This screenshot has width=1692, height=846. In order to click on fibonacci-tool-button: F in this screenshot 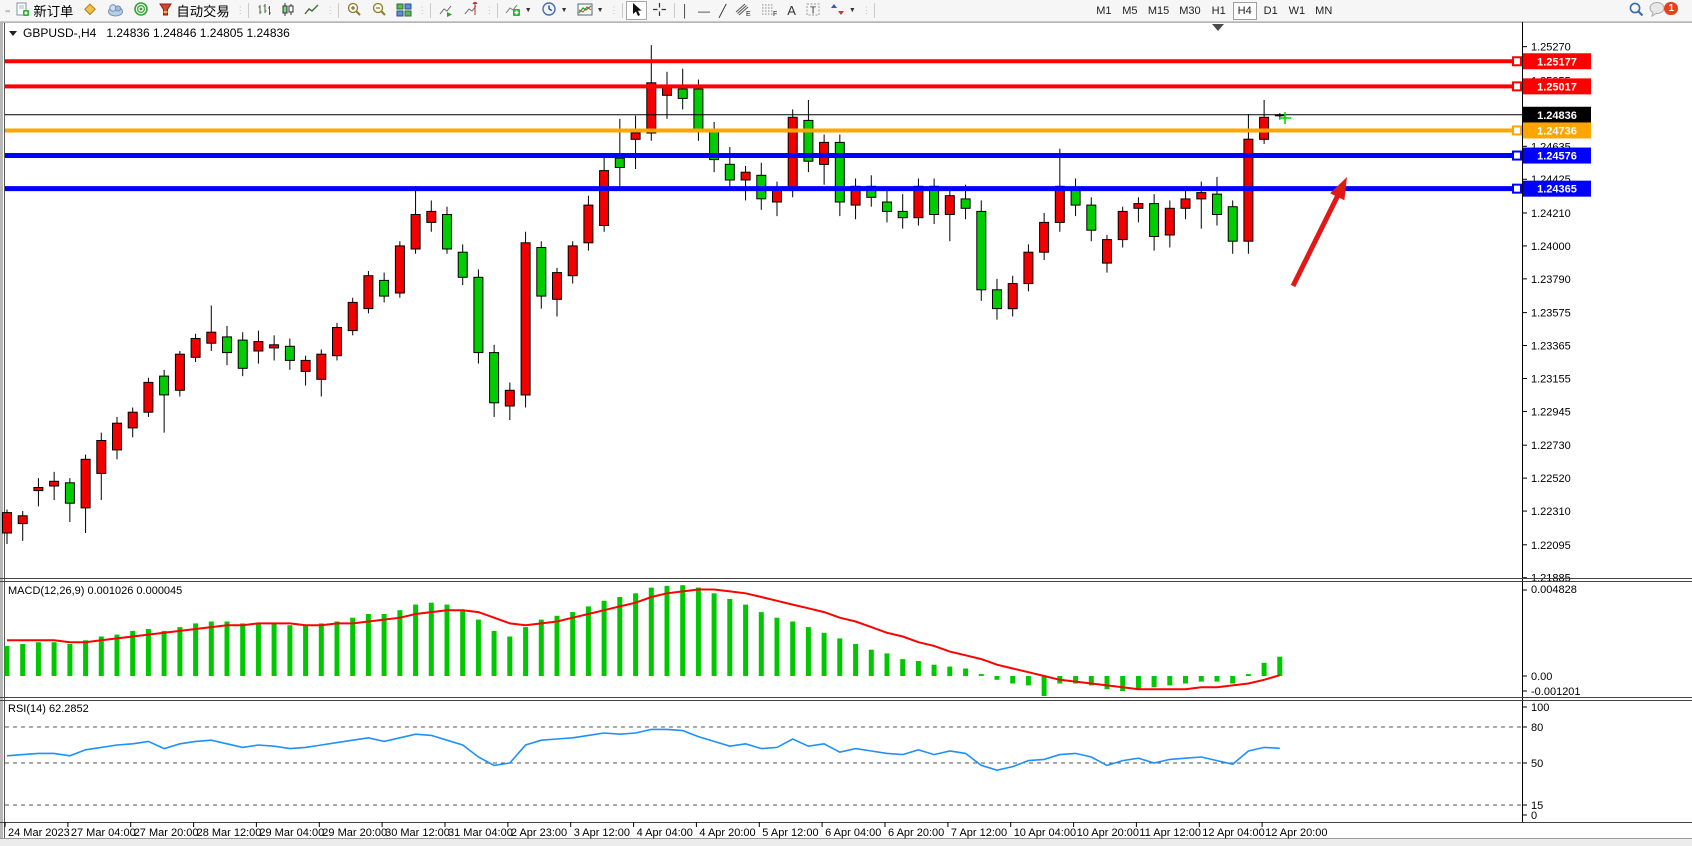, I will do `click(769, 10)`.